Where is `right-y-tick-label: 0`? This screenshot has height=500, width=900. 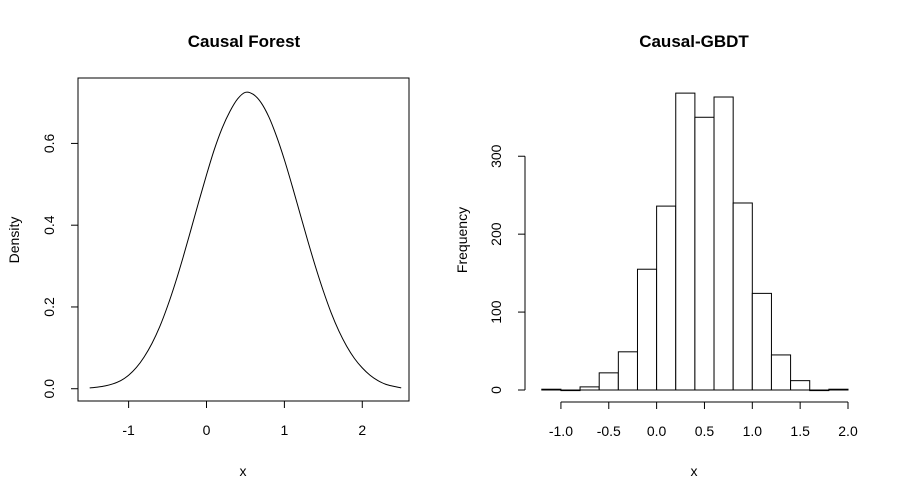
right-y-tick-label: 0 is located at coordinates (496, 390).